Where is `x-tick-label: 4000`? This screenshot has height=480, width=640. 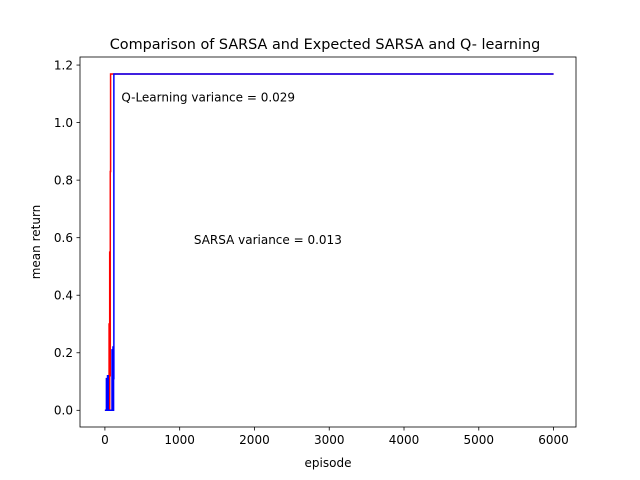 x-tick-label: 4000 is located at coordinates (404, 440).